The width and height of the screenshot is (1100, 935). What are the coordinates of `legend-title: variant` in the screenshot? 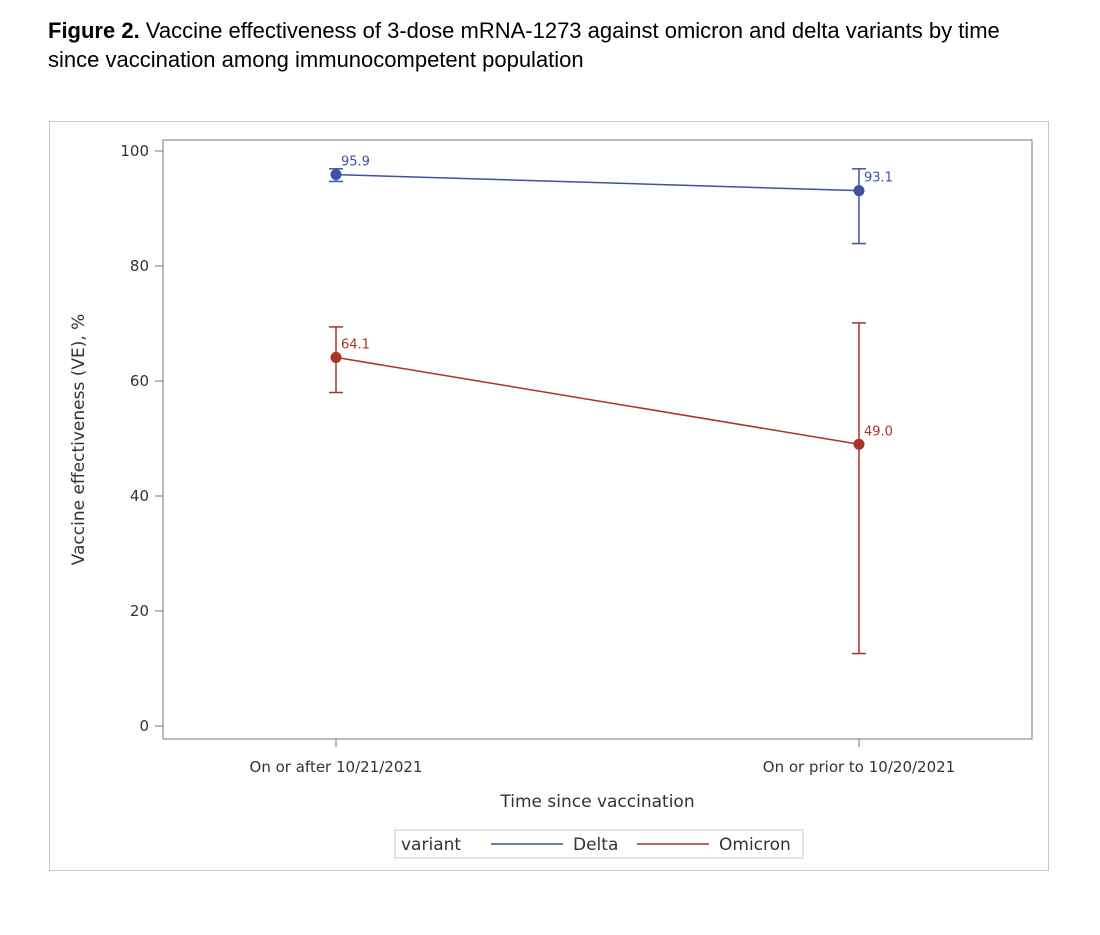 It's located at (431, 845).